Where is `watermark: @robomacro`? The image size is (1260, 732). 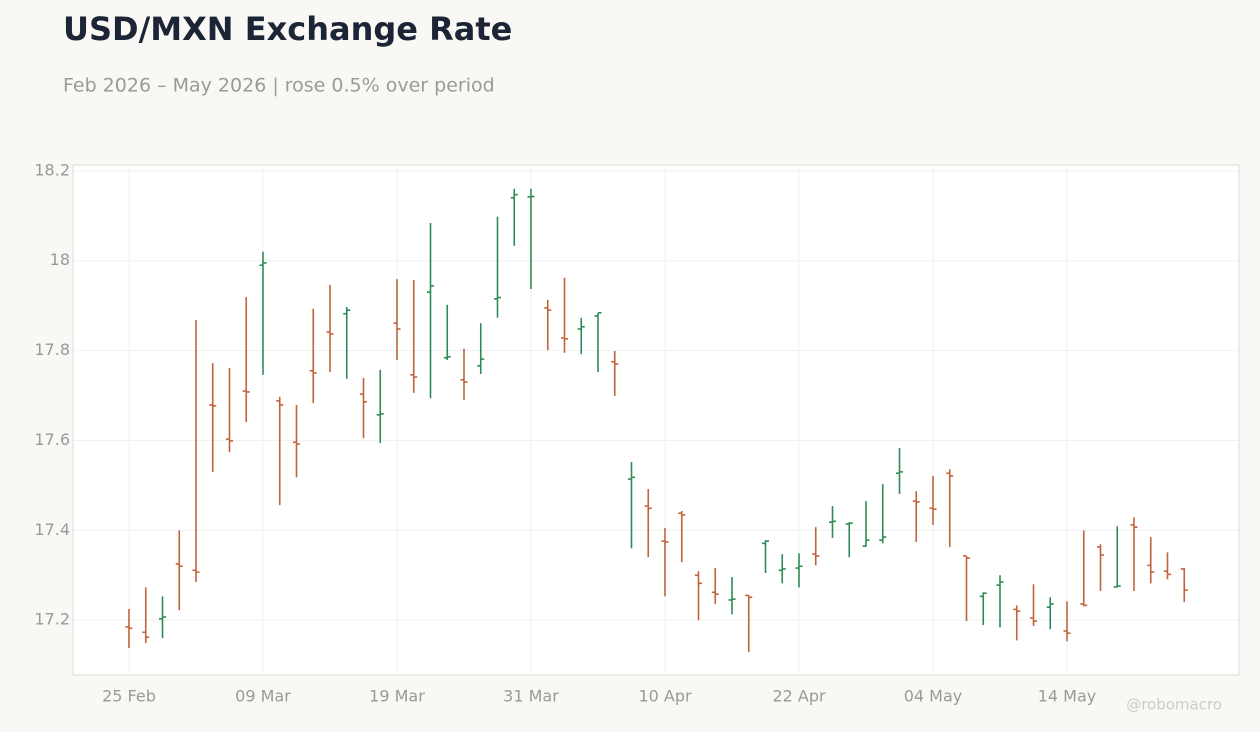
watermark: @robomacro is located at coordinates (1174, 705).